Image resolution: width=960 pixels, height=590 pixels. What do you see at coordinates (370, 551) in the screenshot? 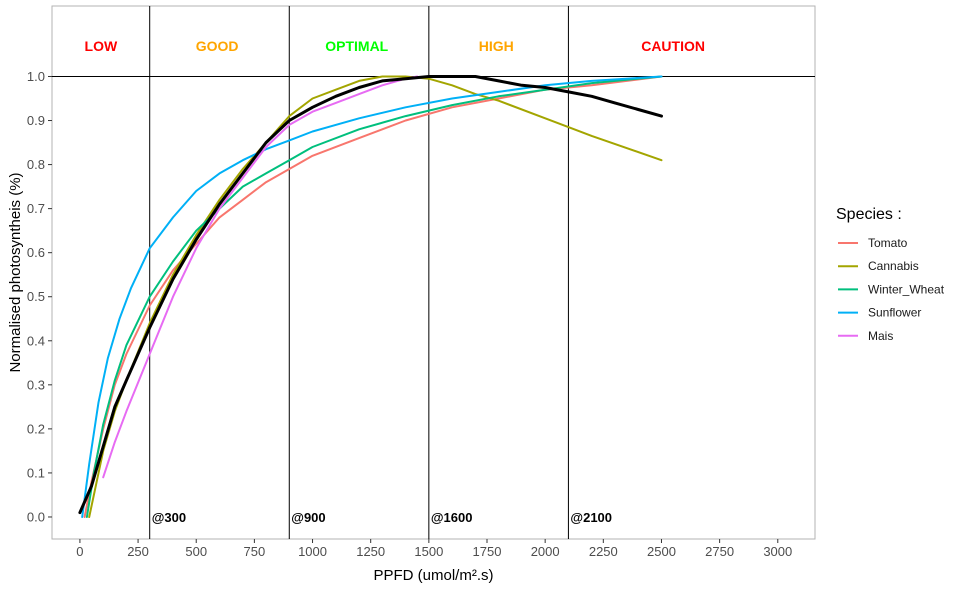
I see `x-tick-label: 1250` at bounding box center [370, 551].